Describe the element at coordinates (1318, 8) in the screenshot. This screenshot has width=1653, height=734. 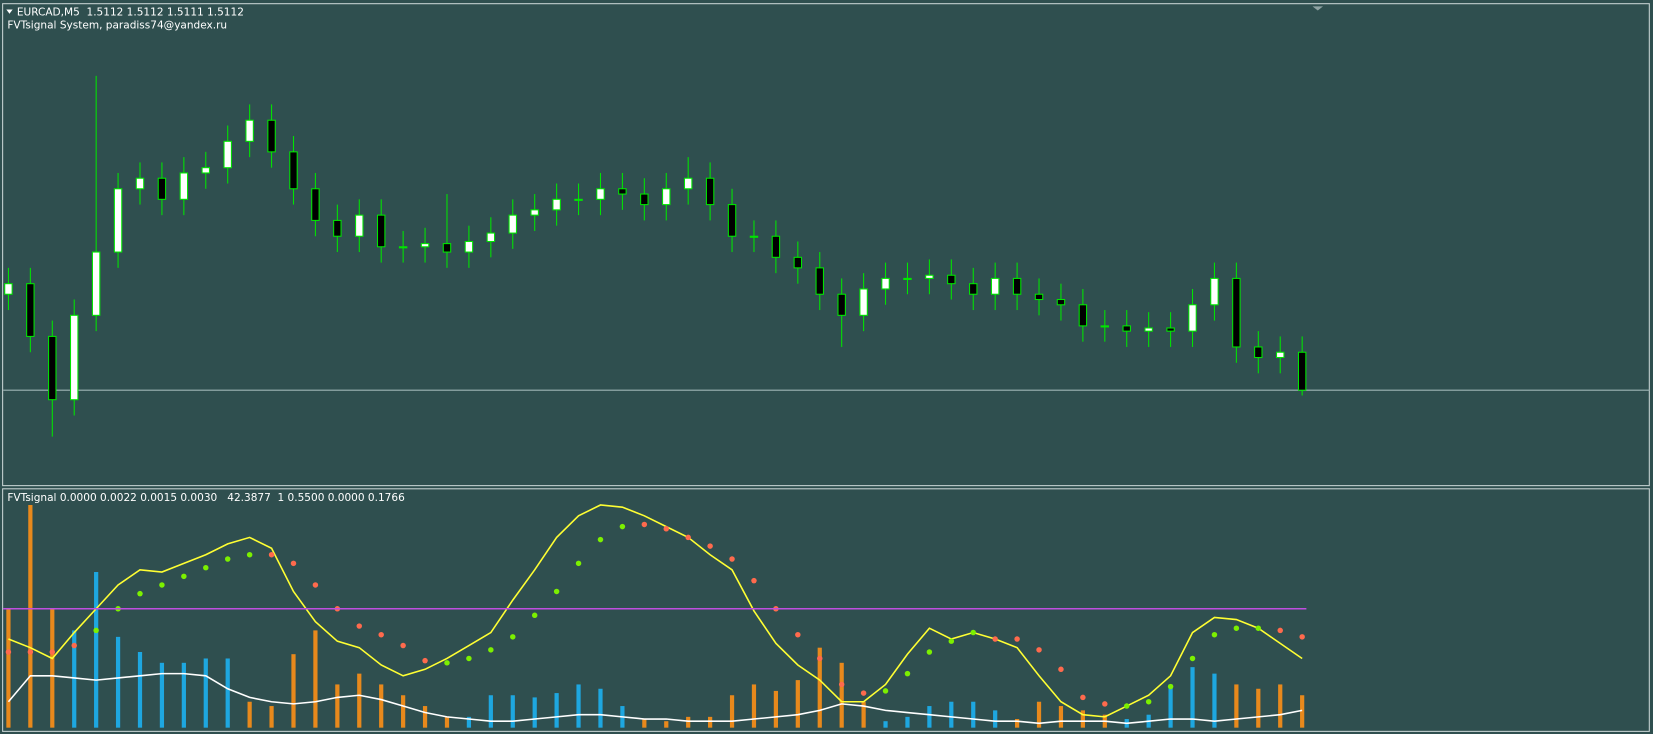
I see `shift-marker` at that location.